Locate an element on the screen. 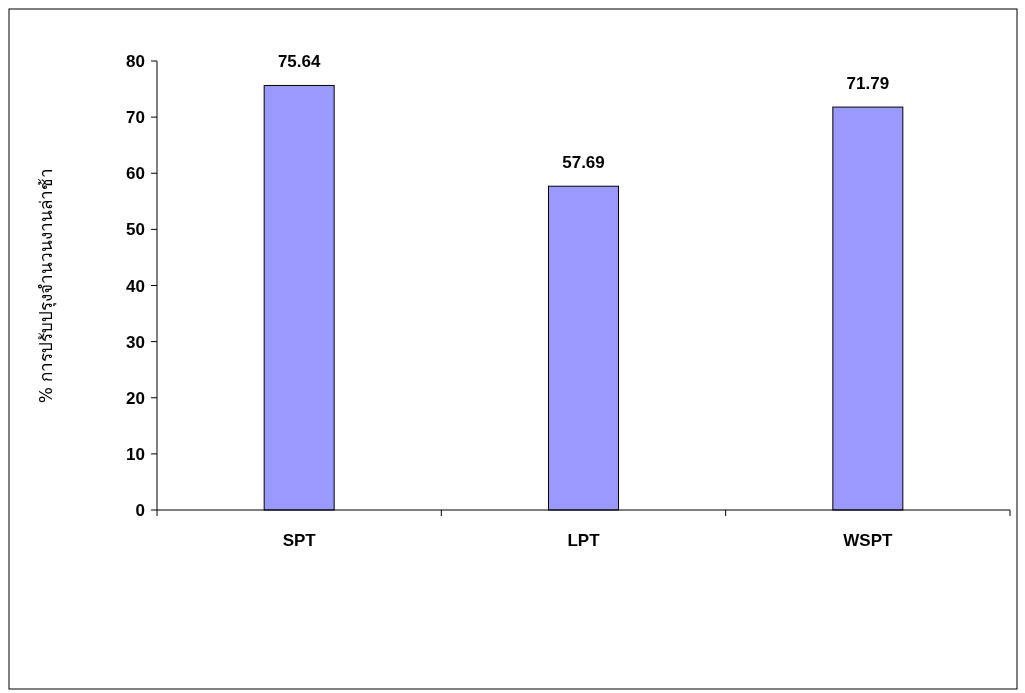  y-tick-label: 60 is located at coordinates (135, 174).